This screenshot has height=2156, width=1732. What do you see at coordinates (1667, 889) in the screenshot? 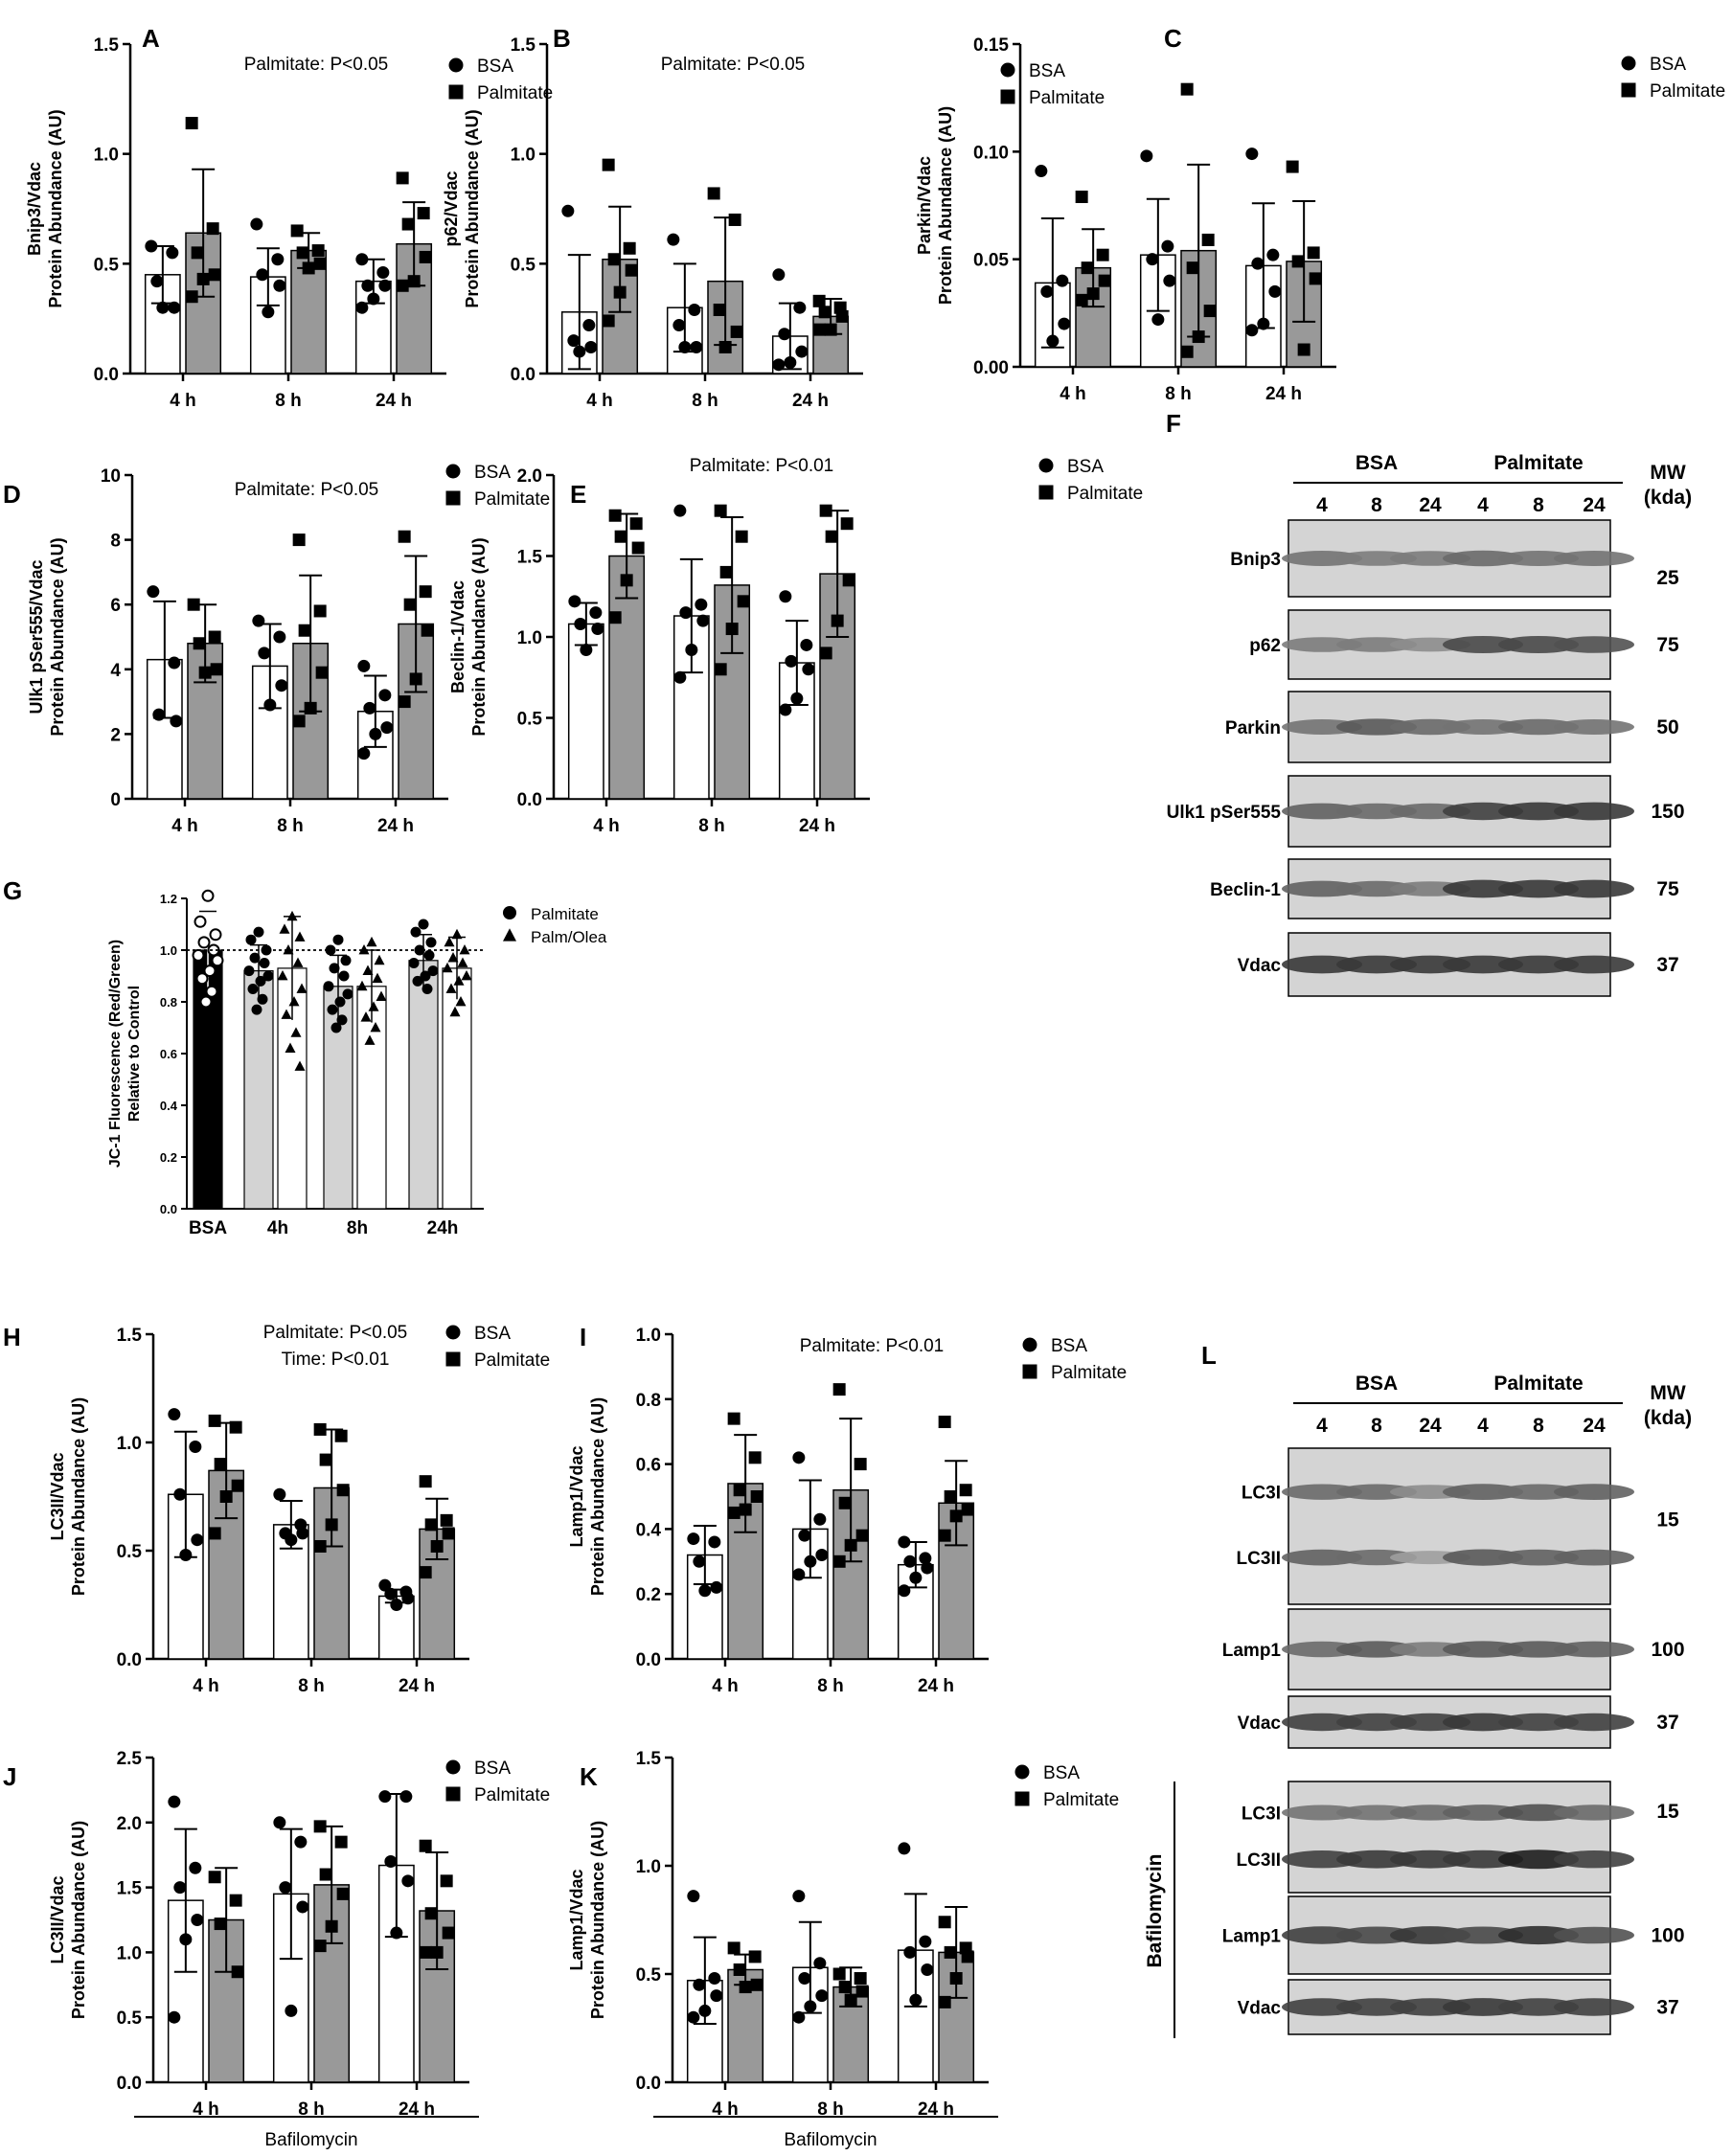
I see `blot-mw-F: 75` at bounding box center [1667, 889].